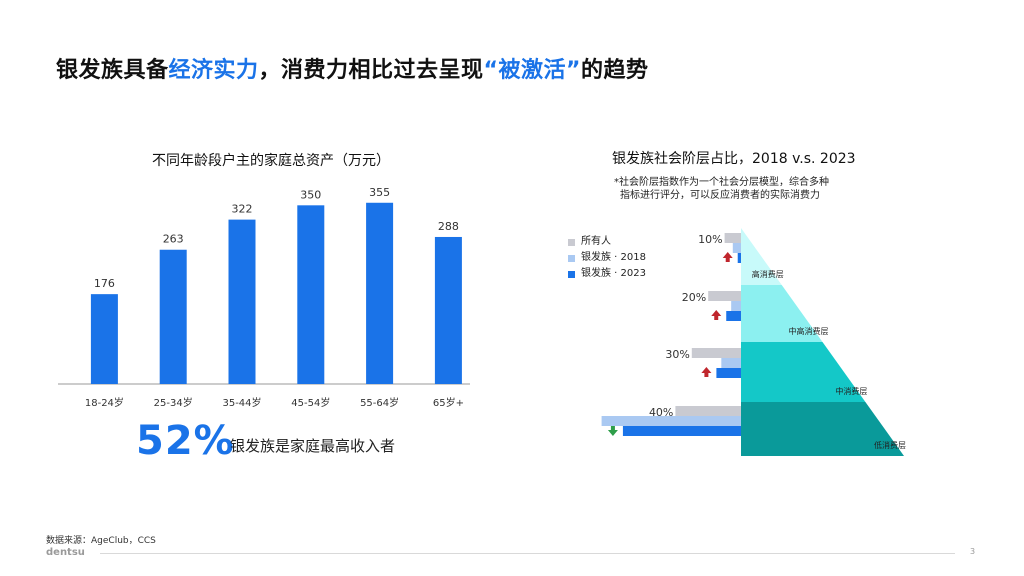 Image resolution: width=1024 pixels, height=576 pixels. I want to click on x-tick-label: 65岁+, so click(448, 402).